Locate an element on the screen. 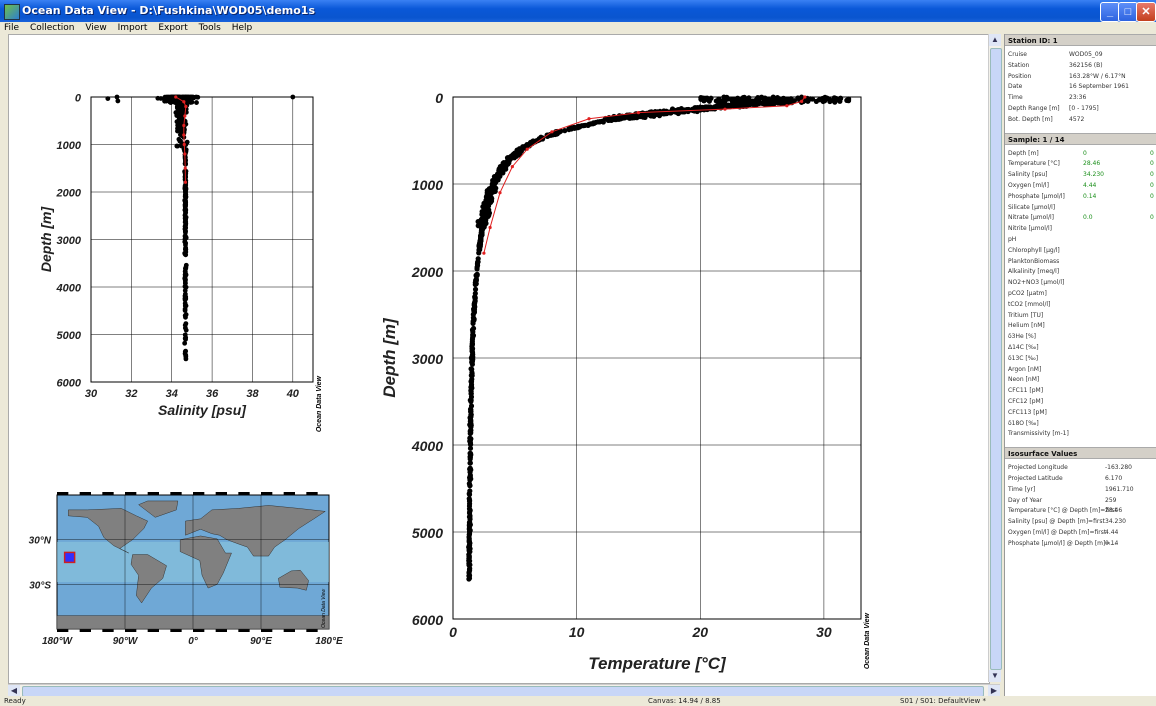 This screenshot has width=1156, height=706. sample-row: Helium [nM] is located at coordinates (1080, 325).